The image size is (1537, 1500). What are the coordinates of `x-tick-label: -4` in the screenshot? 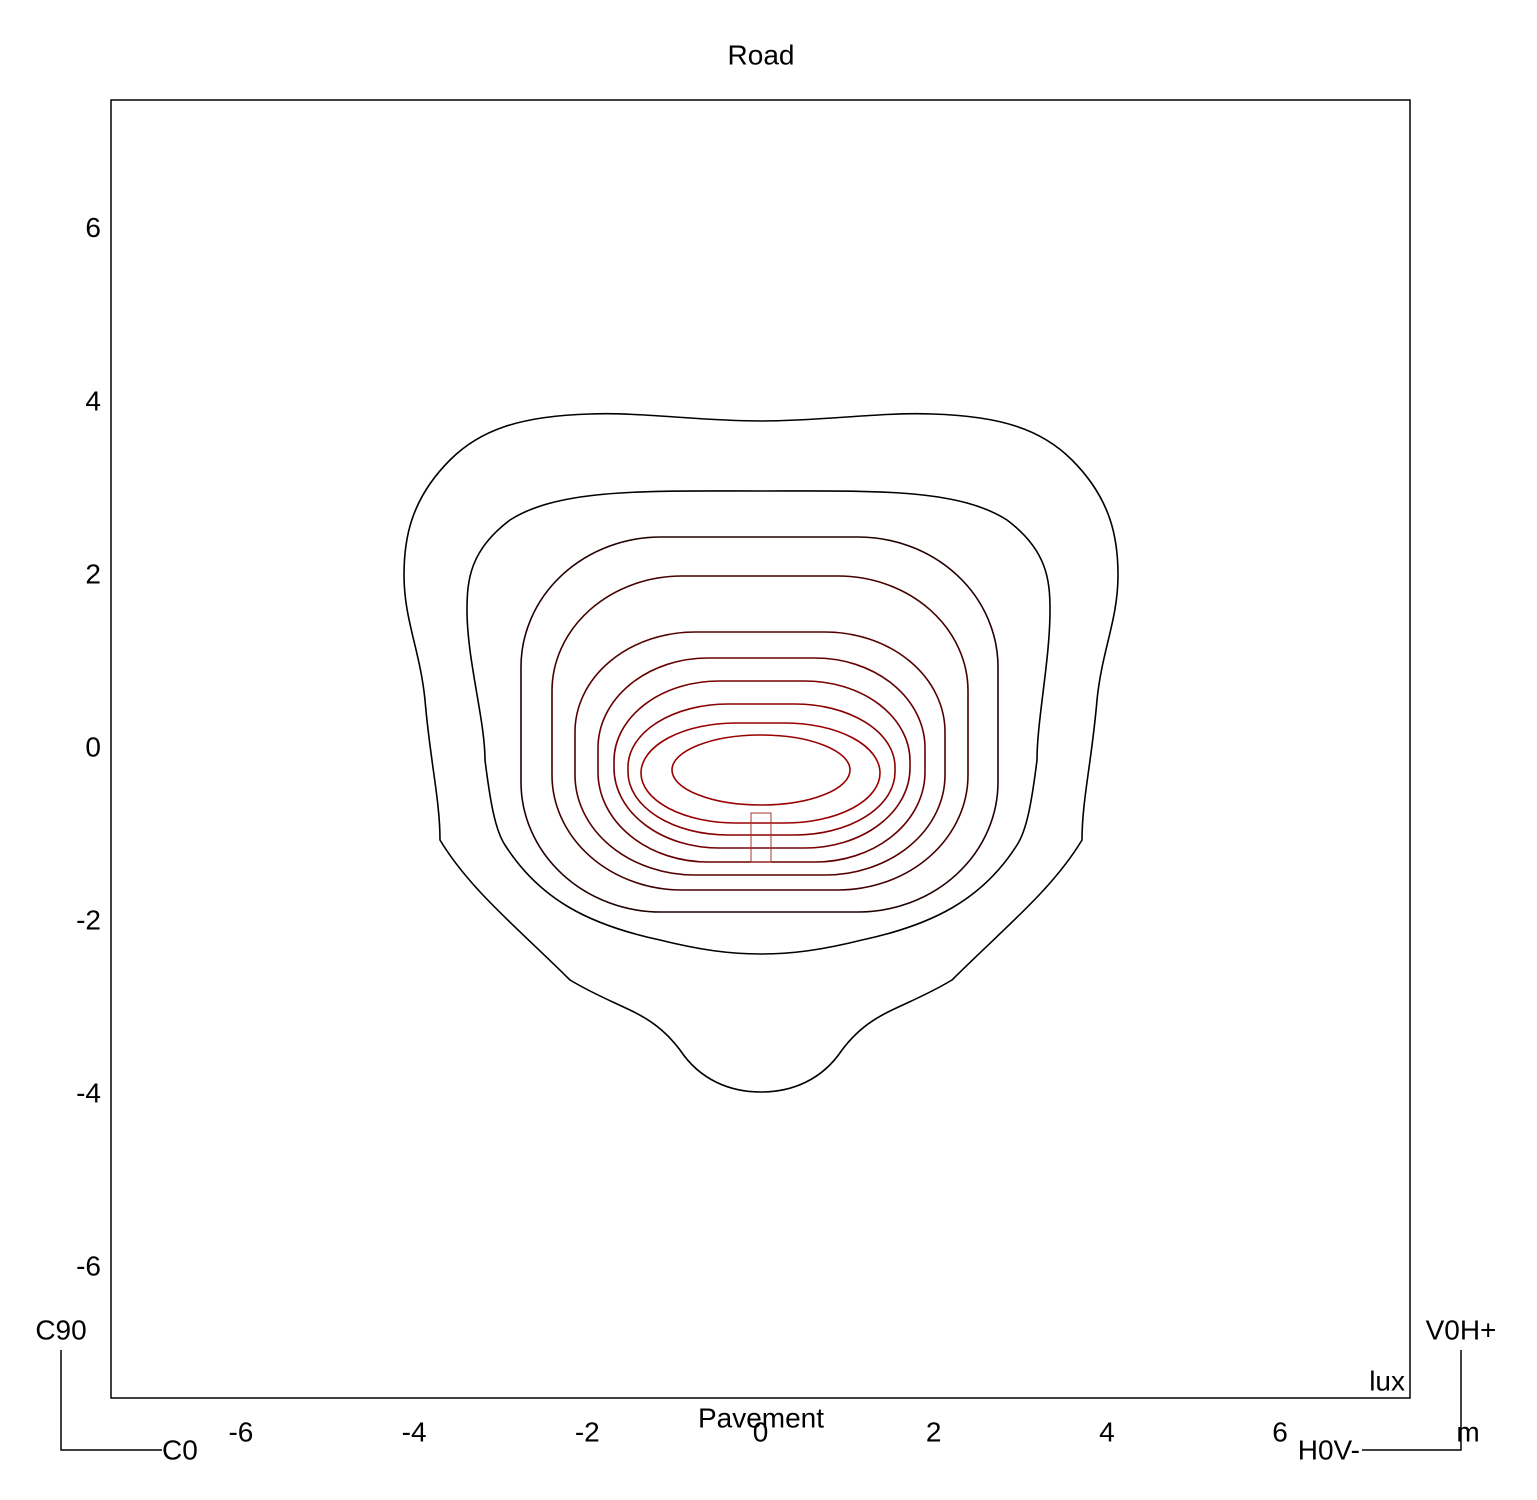 It's located at (414, 1431).